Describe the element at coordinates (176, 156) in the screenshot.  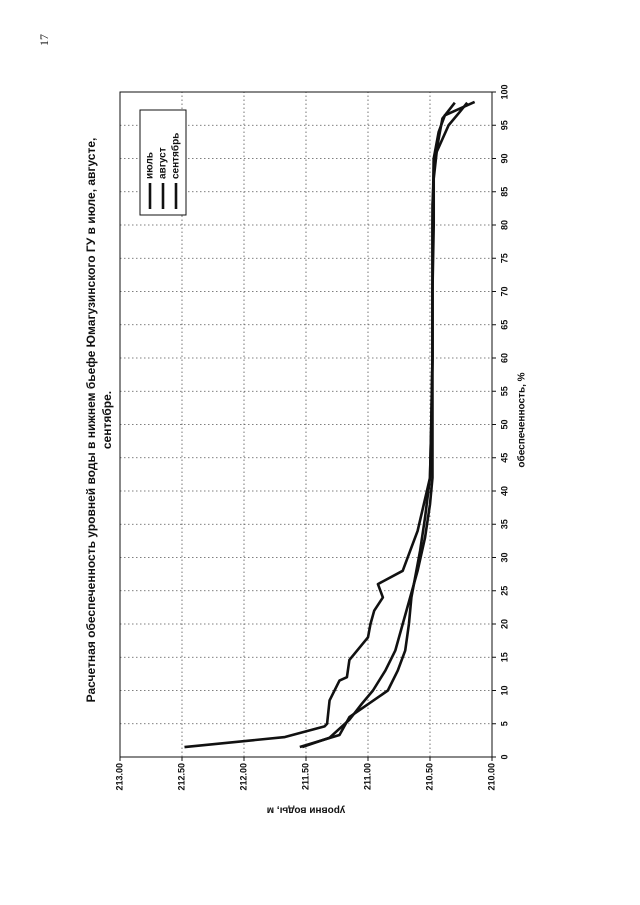
I see `legend-label: сентябрь` at that location.